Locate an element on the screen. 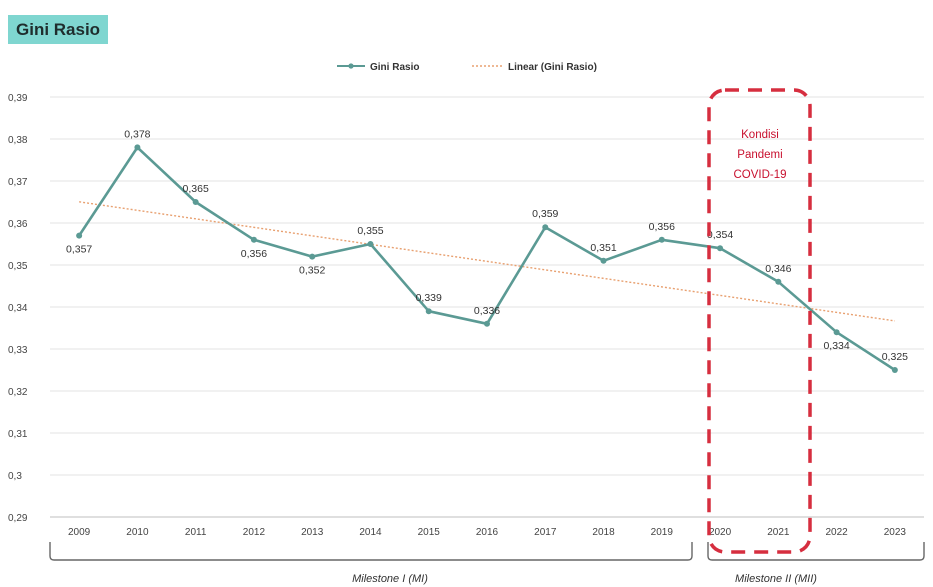  x-tick-label: 2011 is located at coordinates (196, 532).